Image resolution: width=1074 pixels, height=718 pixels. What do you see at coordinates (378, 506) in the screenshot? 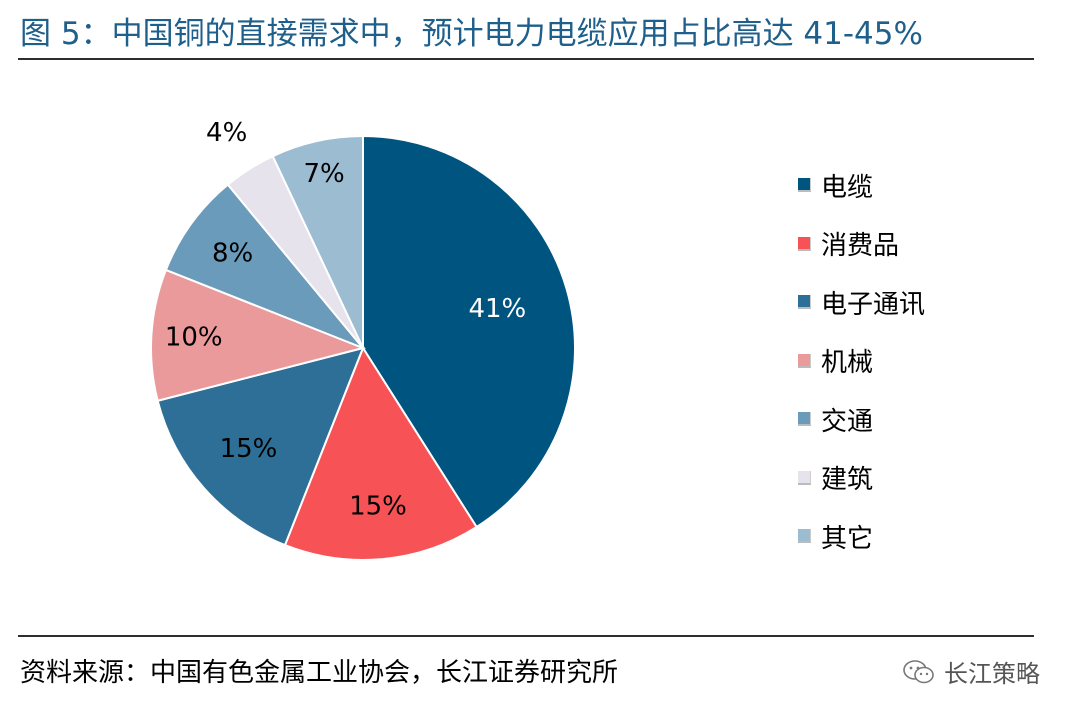
I see `pie-label-2: 15%` at bounding box center [378, 506].